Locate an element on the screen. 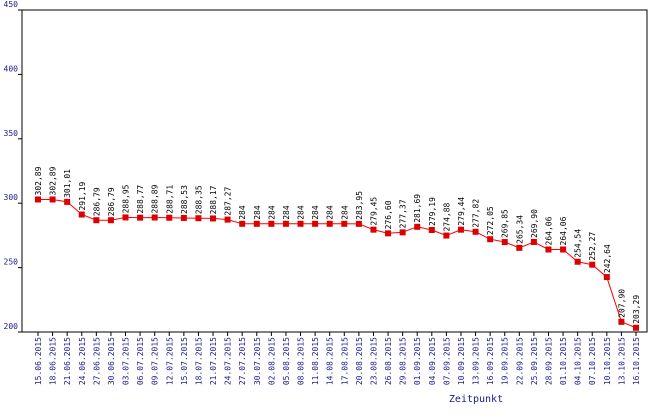  x-tick-label: 10.10.2015 is located at coordinates (607, 361).